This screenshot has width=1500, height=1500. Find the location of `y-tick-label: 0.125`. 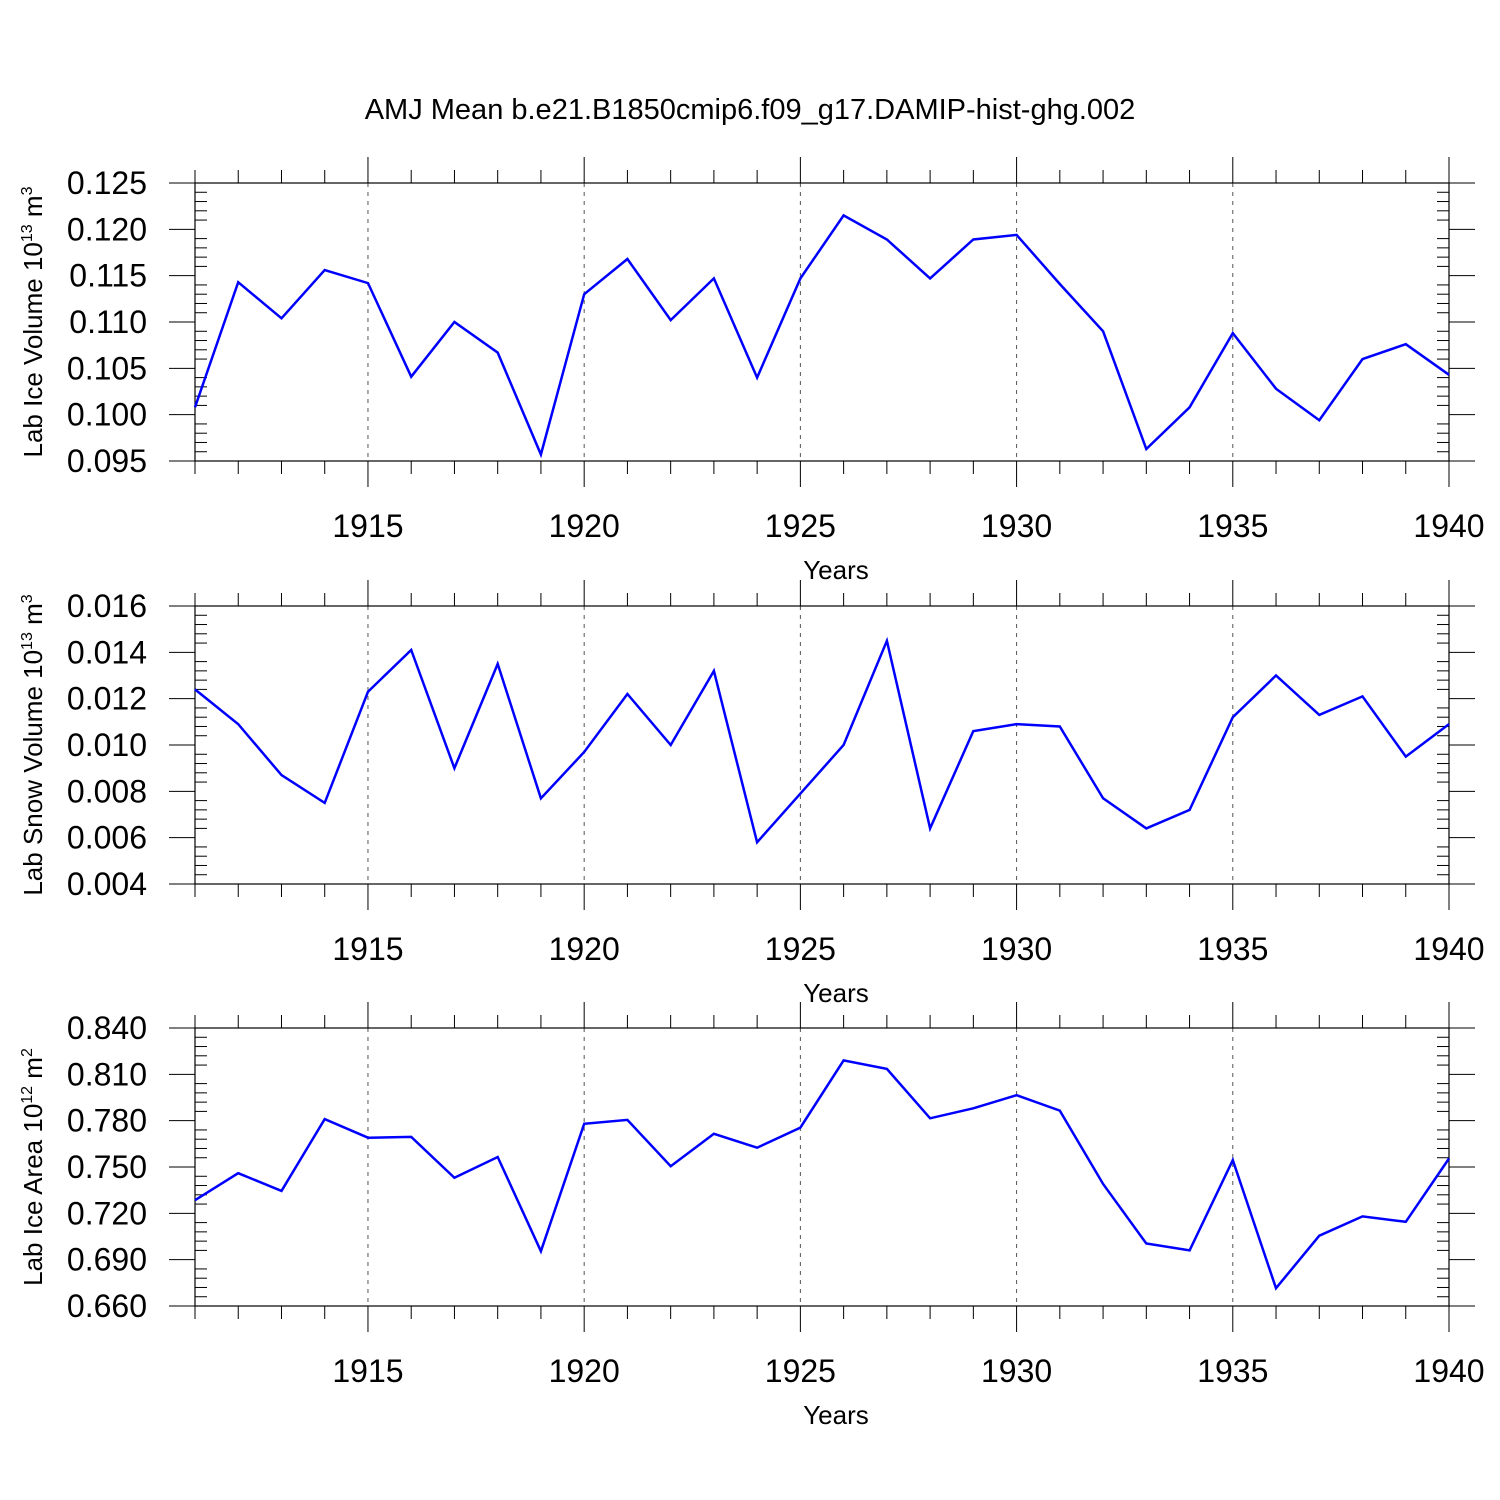

y-tick-label: 0.125 is located at coordinates (107, 183).